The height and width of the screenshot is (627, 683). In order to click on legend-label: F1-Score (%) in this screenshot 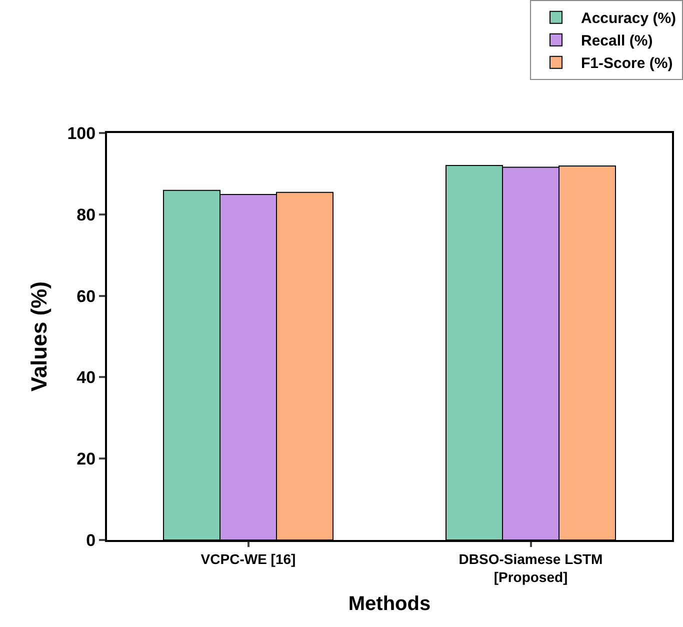, I will do `click(627, 63)`.